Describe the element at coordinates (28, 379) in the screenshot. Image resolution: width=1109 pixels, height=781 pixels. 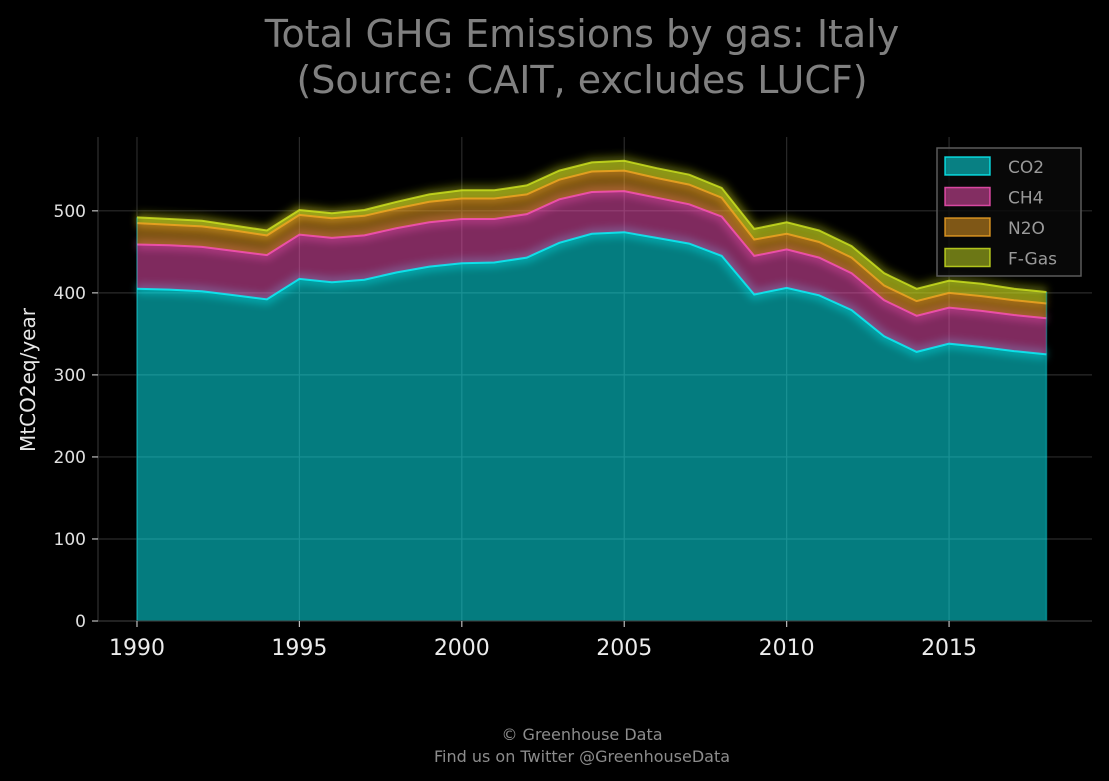
I see `y-axis-label: MtCO2eq/year` at that location.